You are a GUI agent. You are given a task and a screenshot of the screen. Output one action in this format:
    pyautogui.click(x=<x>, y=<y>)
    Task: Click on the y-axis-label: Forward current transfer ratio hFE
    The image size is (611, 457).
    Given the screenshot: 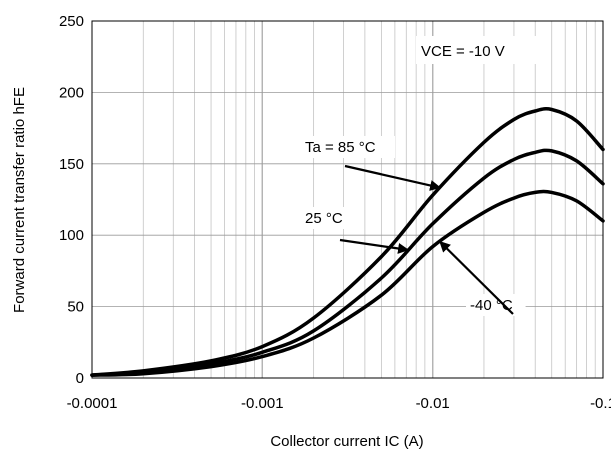 What is the action you would take?
    pyautogui.click(x=19, y=200)
    